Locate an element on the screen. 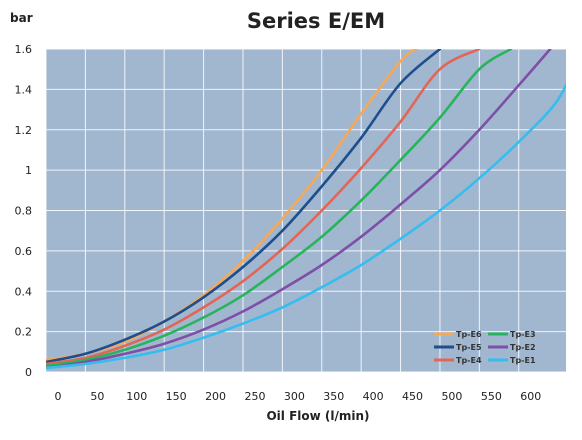  legend-label-tp-e3: Tp-E3 is located at coordinates (523, 334).